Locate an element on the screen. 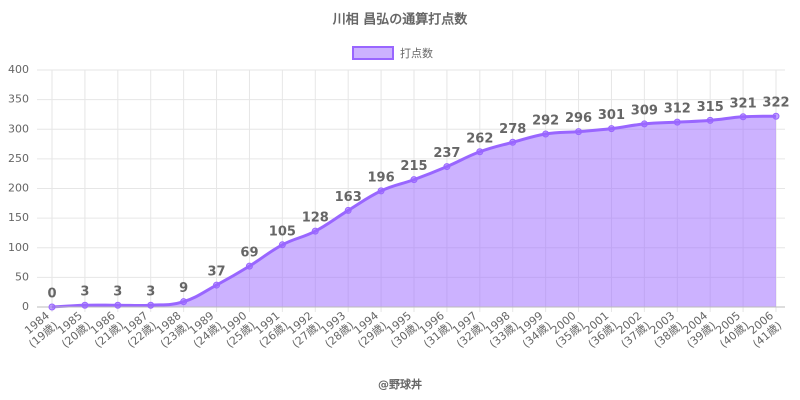  data-label: 196 is located at coordinates (381, 177).